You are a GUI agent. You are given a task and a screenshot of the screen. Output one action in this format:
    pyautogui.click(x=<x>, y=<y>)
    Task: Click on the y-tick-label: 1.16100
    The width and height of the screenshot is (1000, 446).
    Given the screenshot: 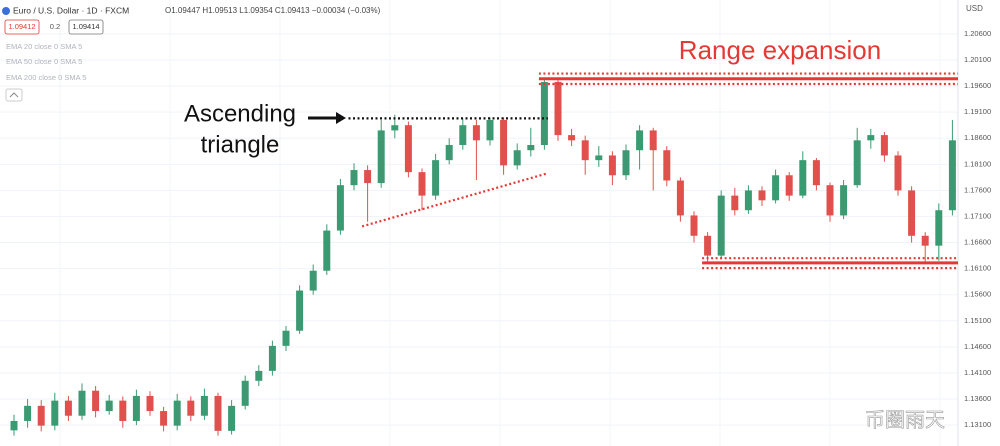 What is the action you would take?
    pyautogui.click(x=977, y=268)
    